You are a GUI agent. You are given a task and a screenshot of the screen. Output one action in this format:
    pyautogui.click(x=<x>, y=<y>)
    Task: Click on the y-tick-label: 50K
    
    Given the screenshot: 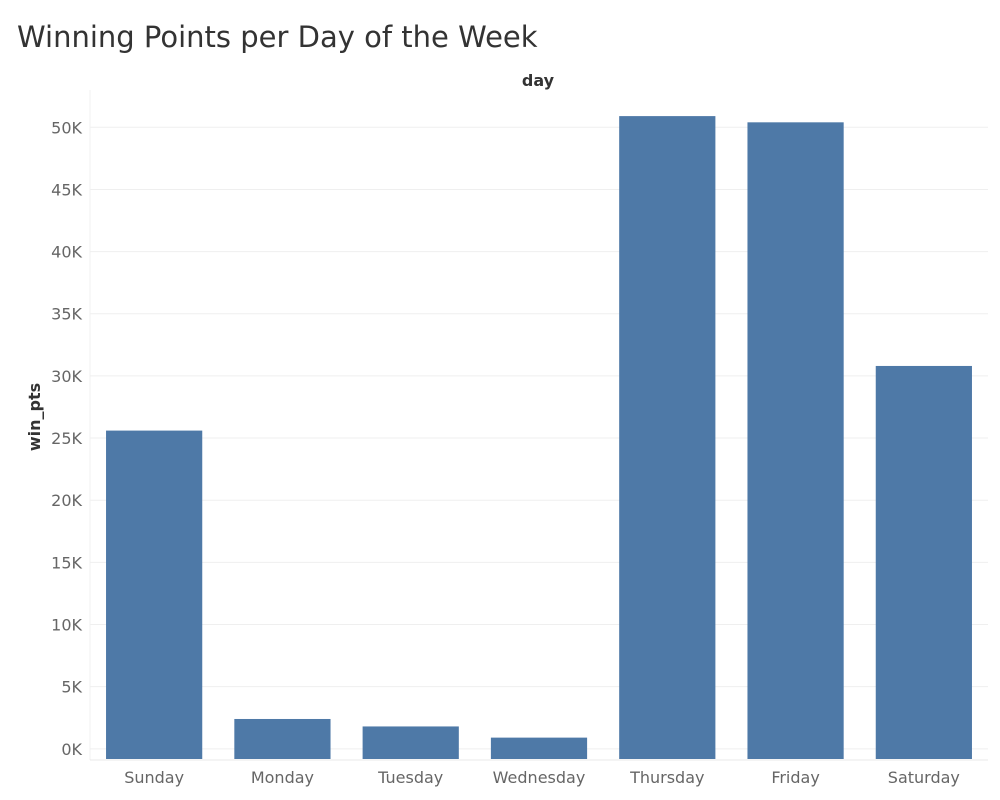 What is the action you would take?
    pyautogui.click(x=66, y=127)
    